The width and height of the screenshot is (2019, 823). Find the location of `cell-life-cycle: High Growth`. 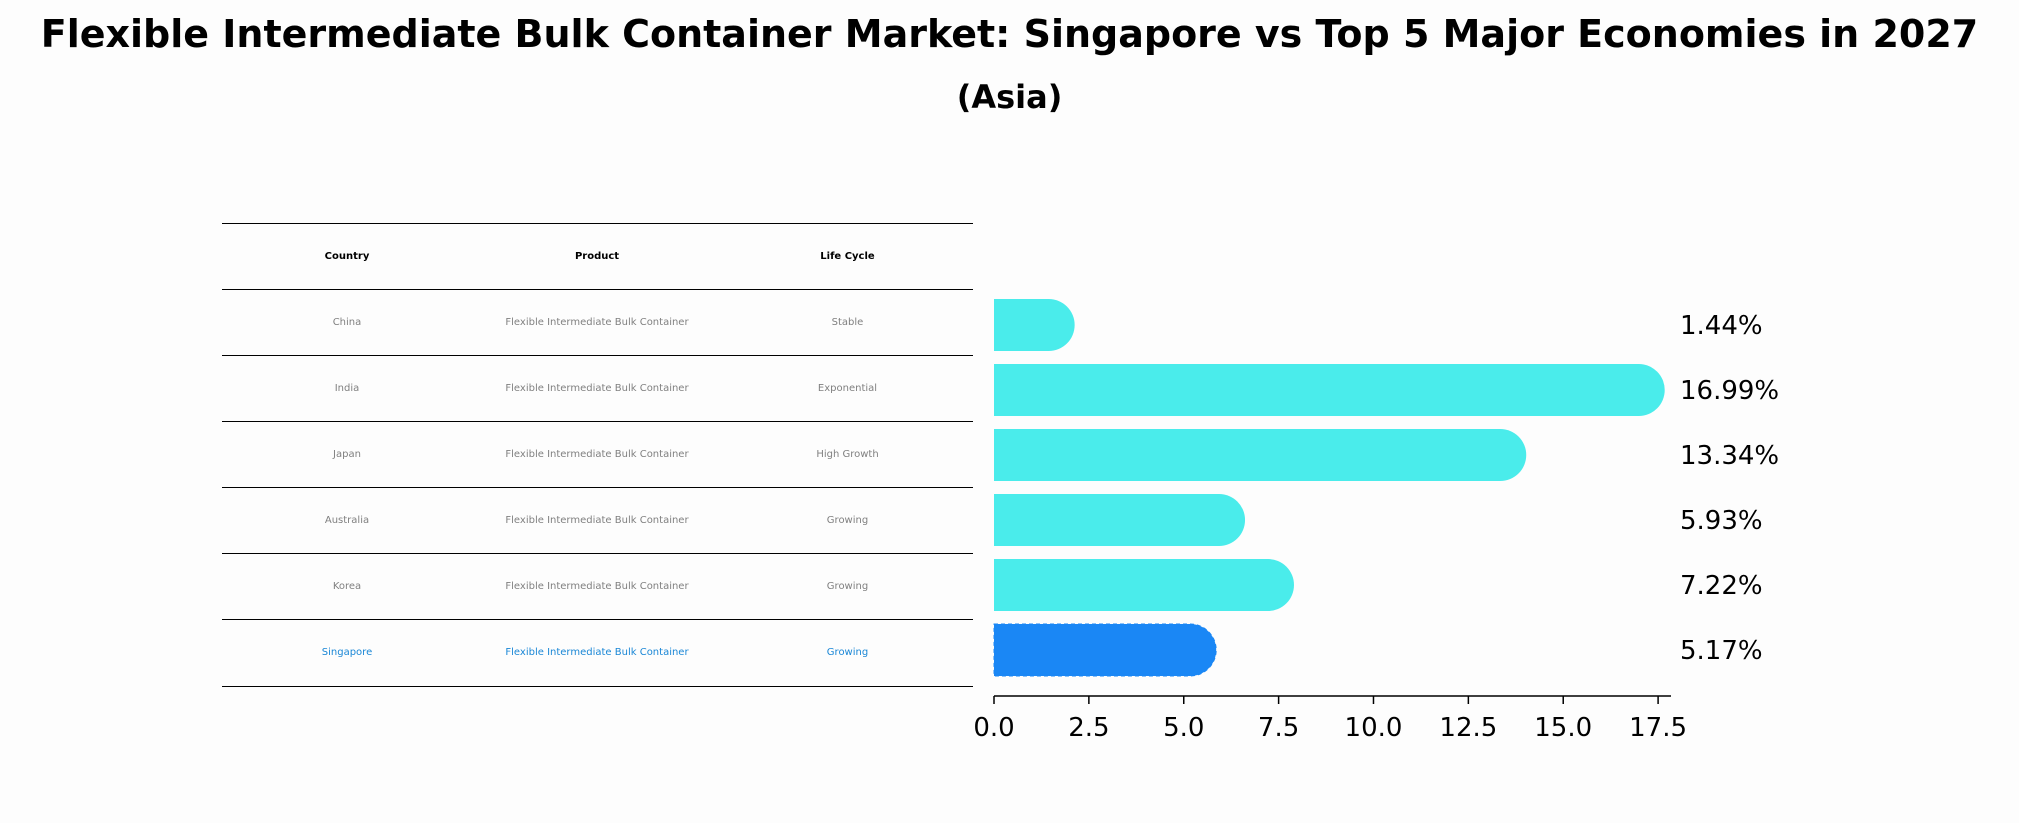

cell-life-cycle: High Growth is located at coordinates (847, 454).